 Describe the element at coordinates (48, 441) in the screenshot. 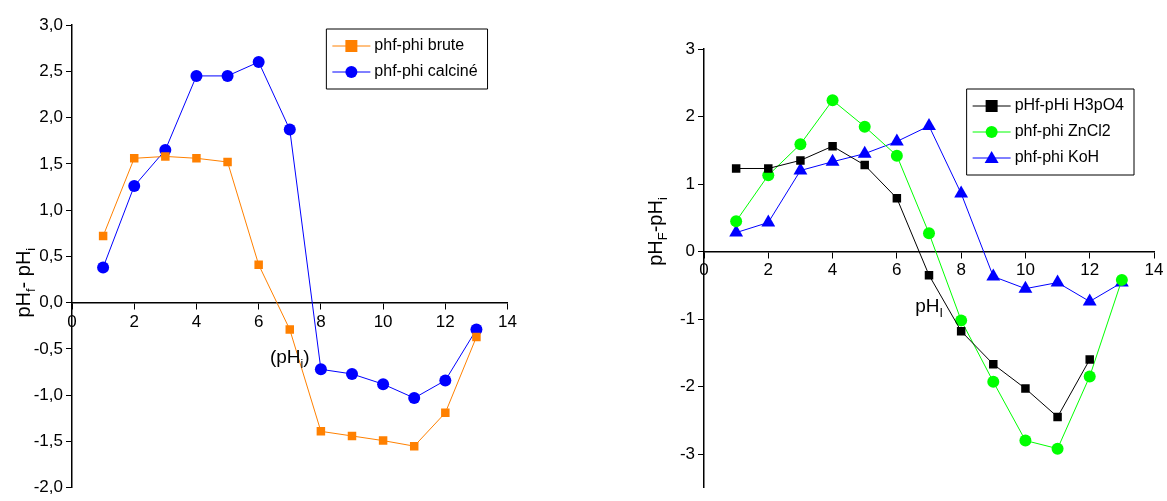

I see `y-tick-label: -1,5` at that location.